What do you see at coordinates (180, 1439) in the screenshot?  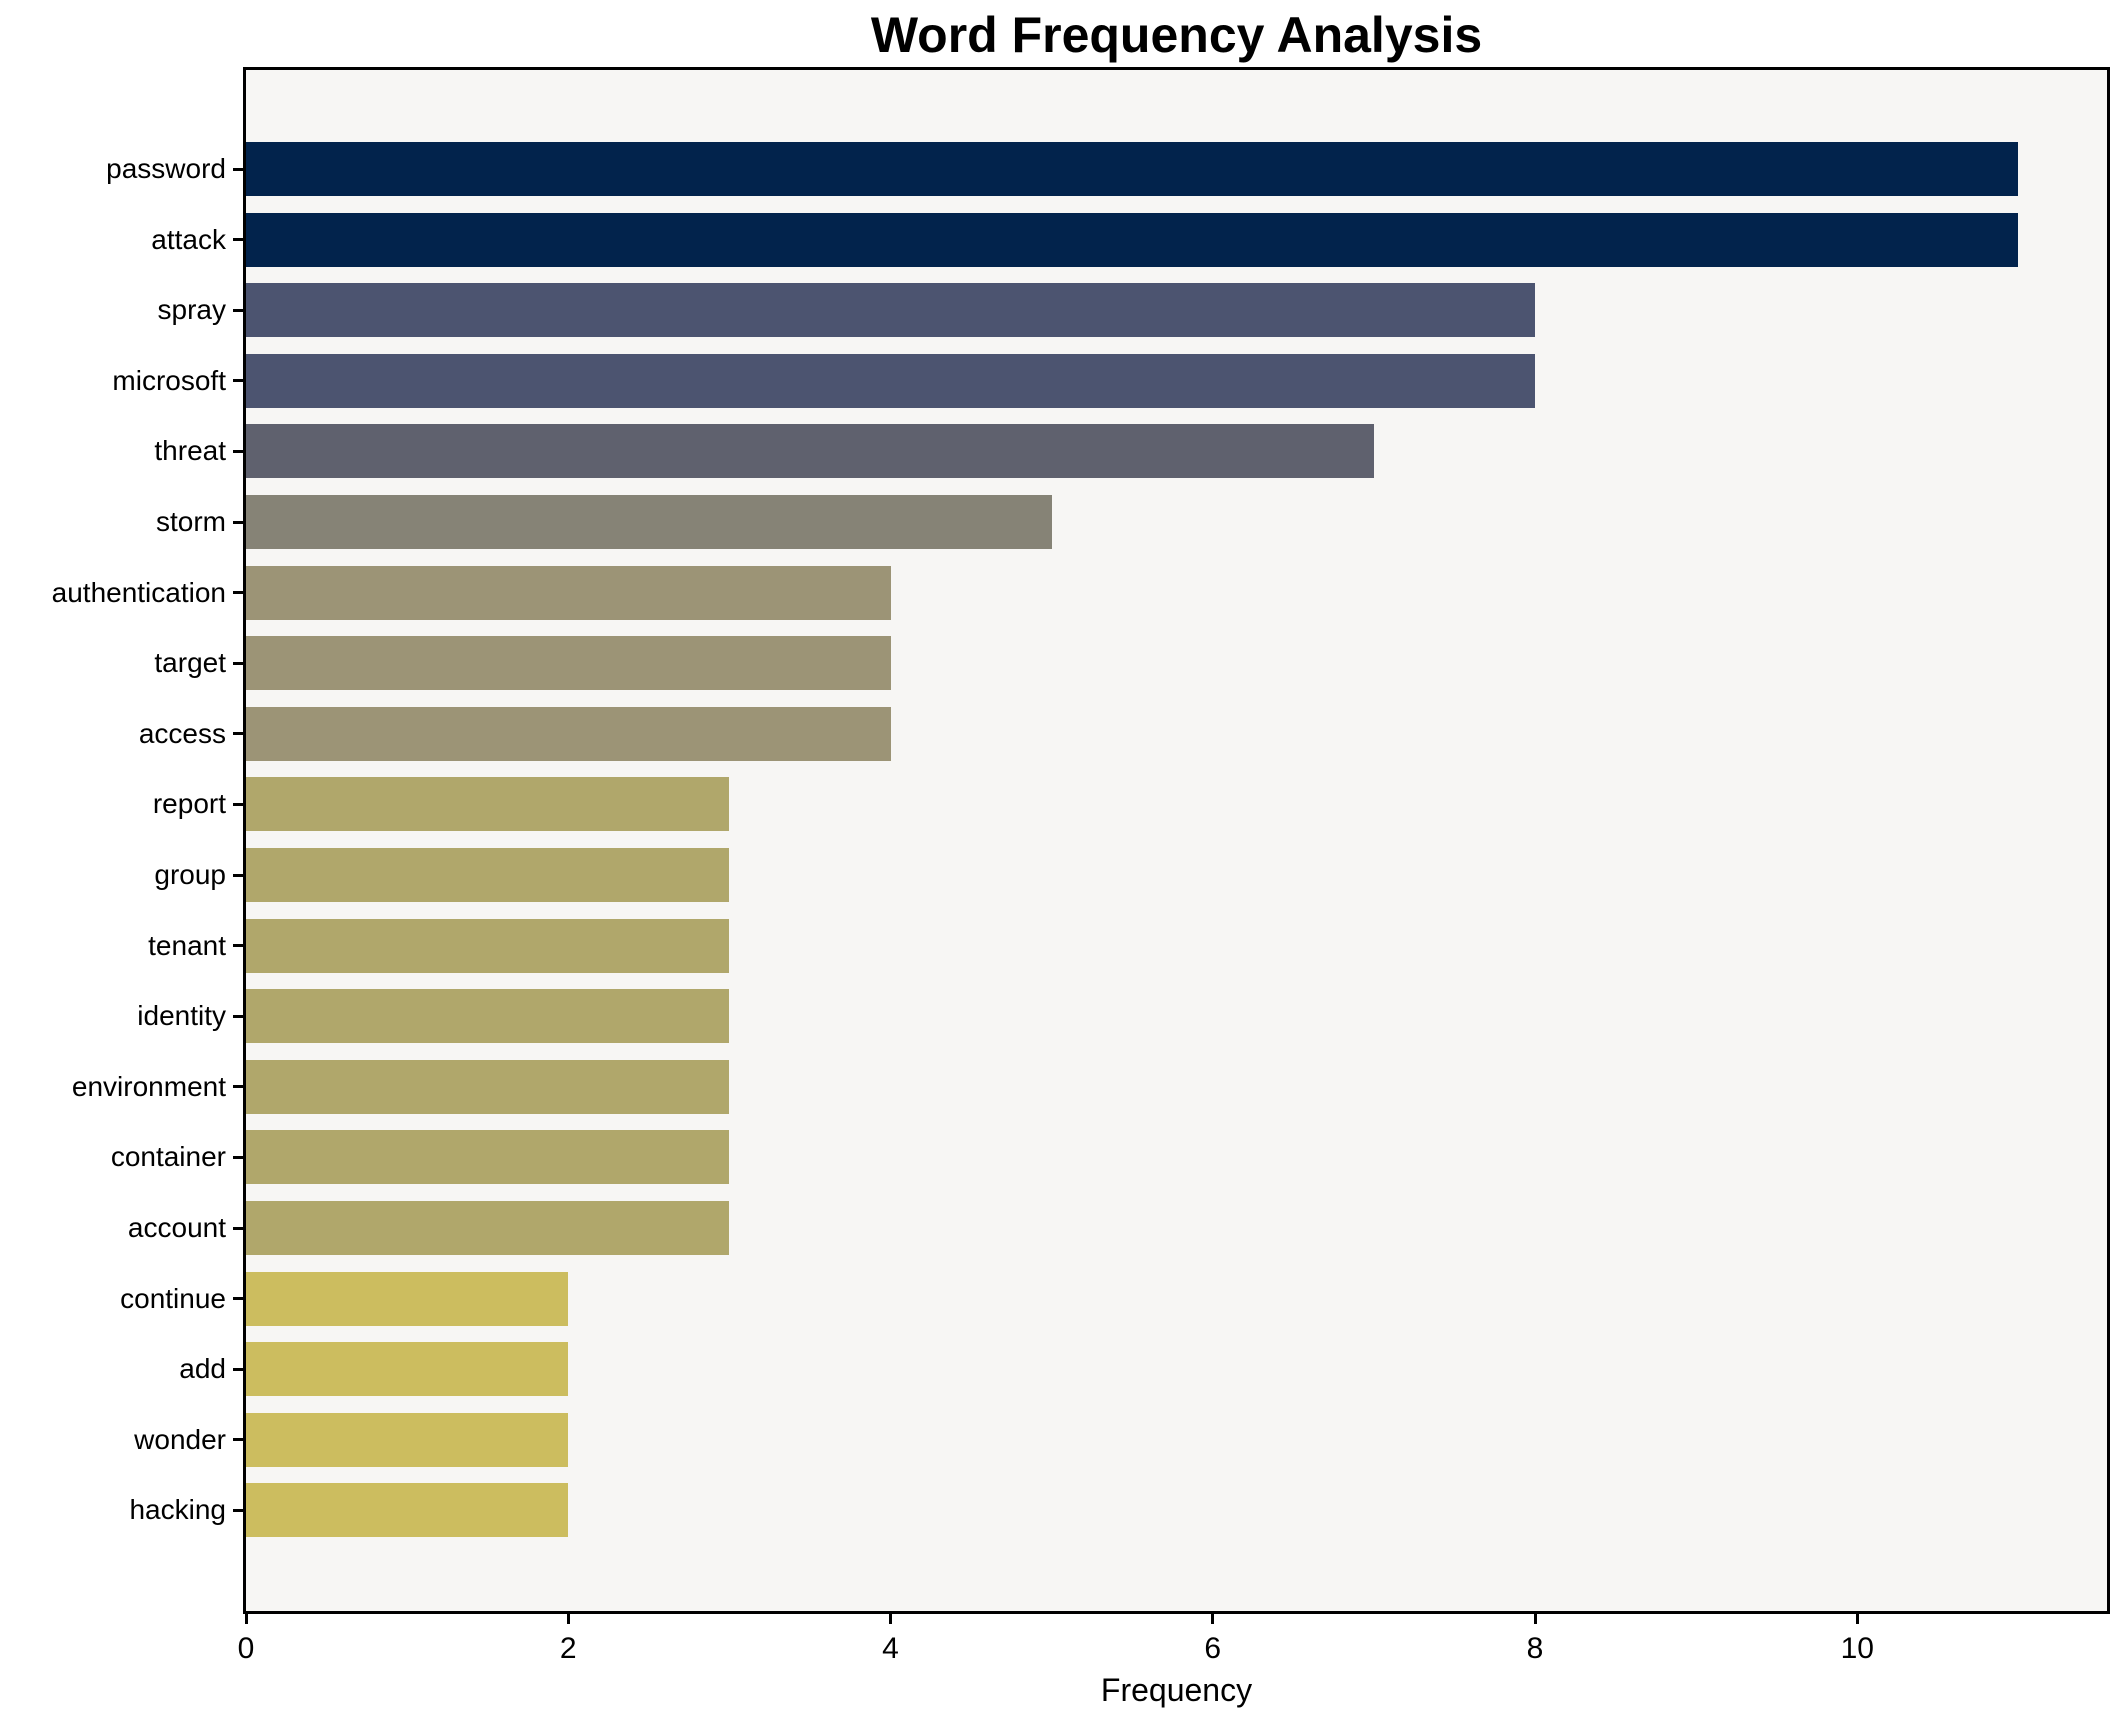 I see `y-tick-label-wonder: wonder` at bounding box center [180, 1439].